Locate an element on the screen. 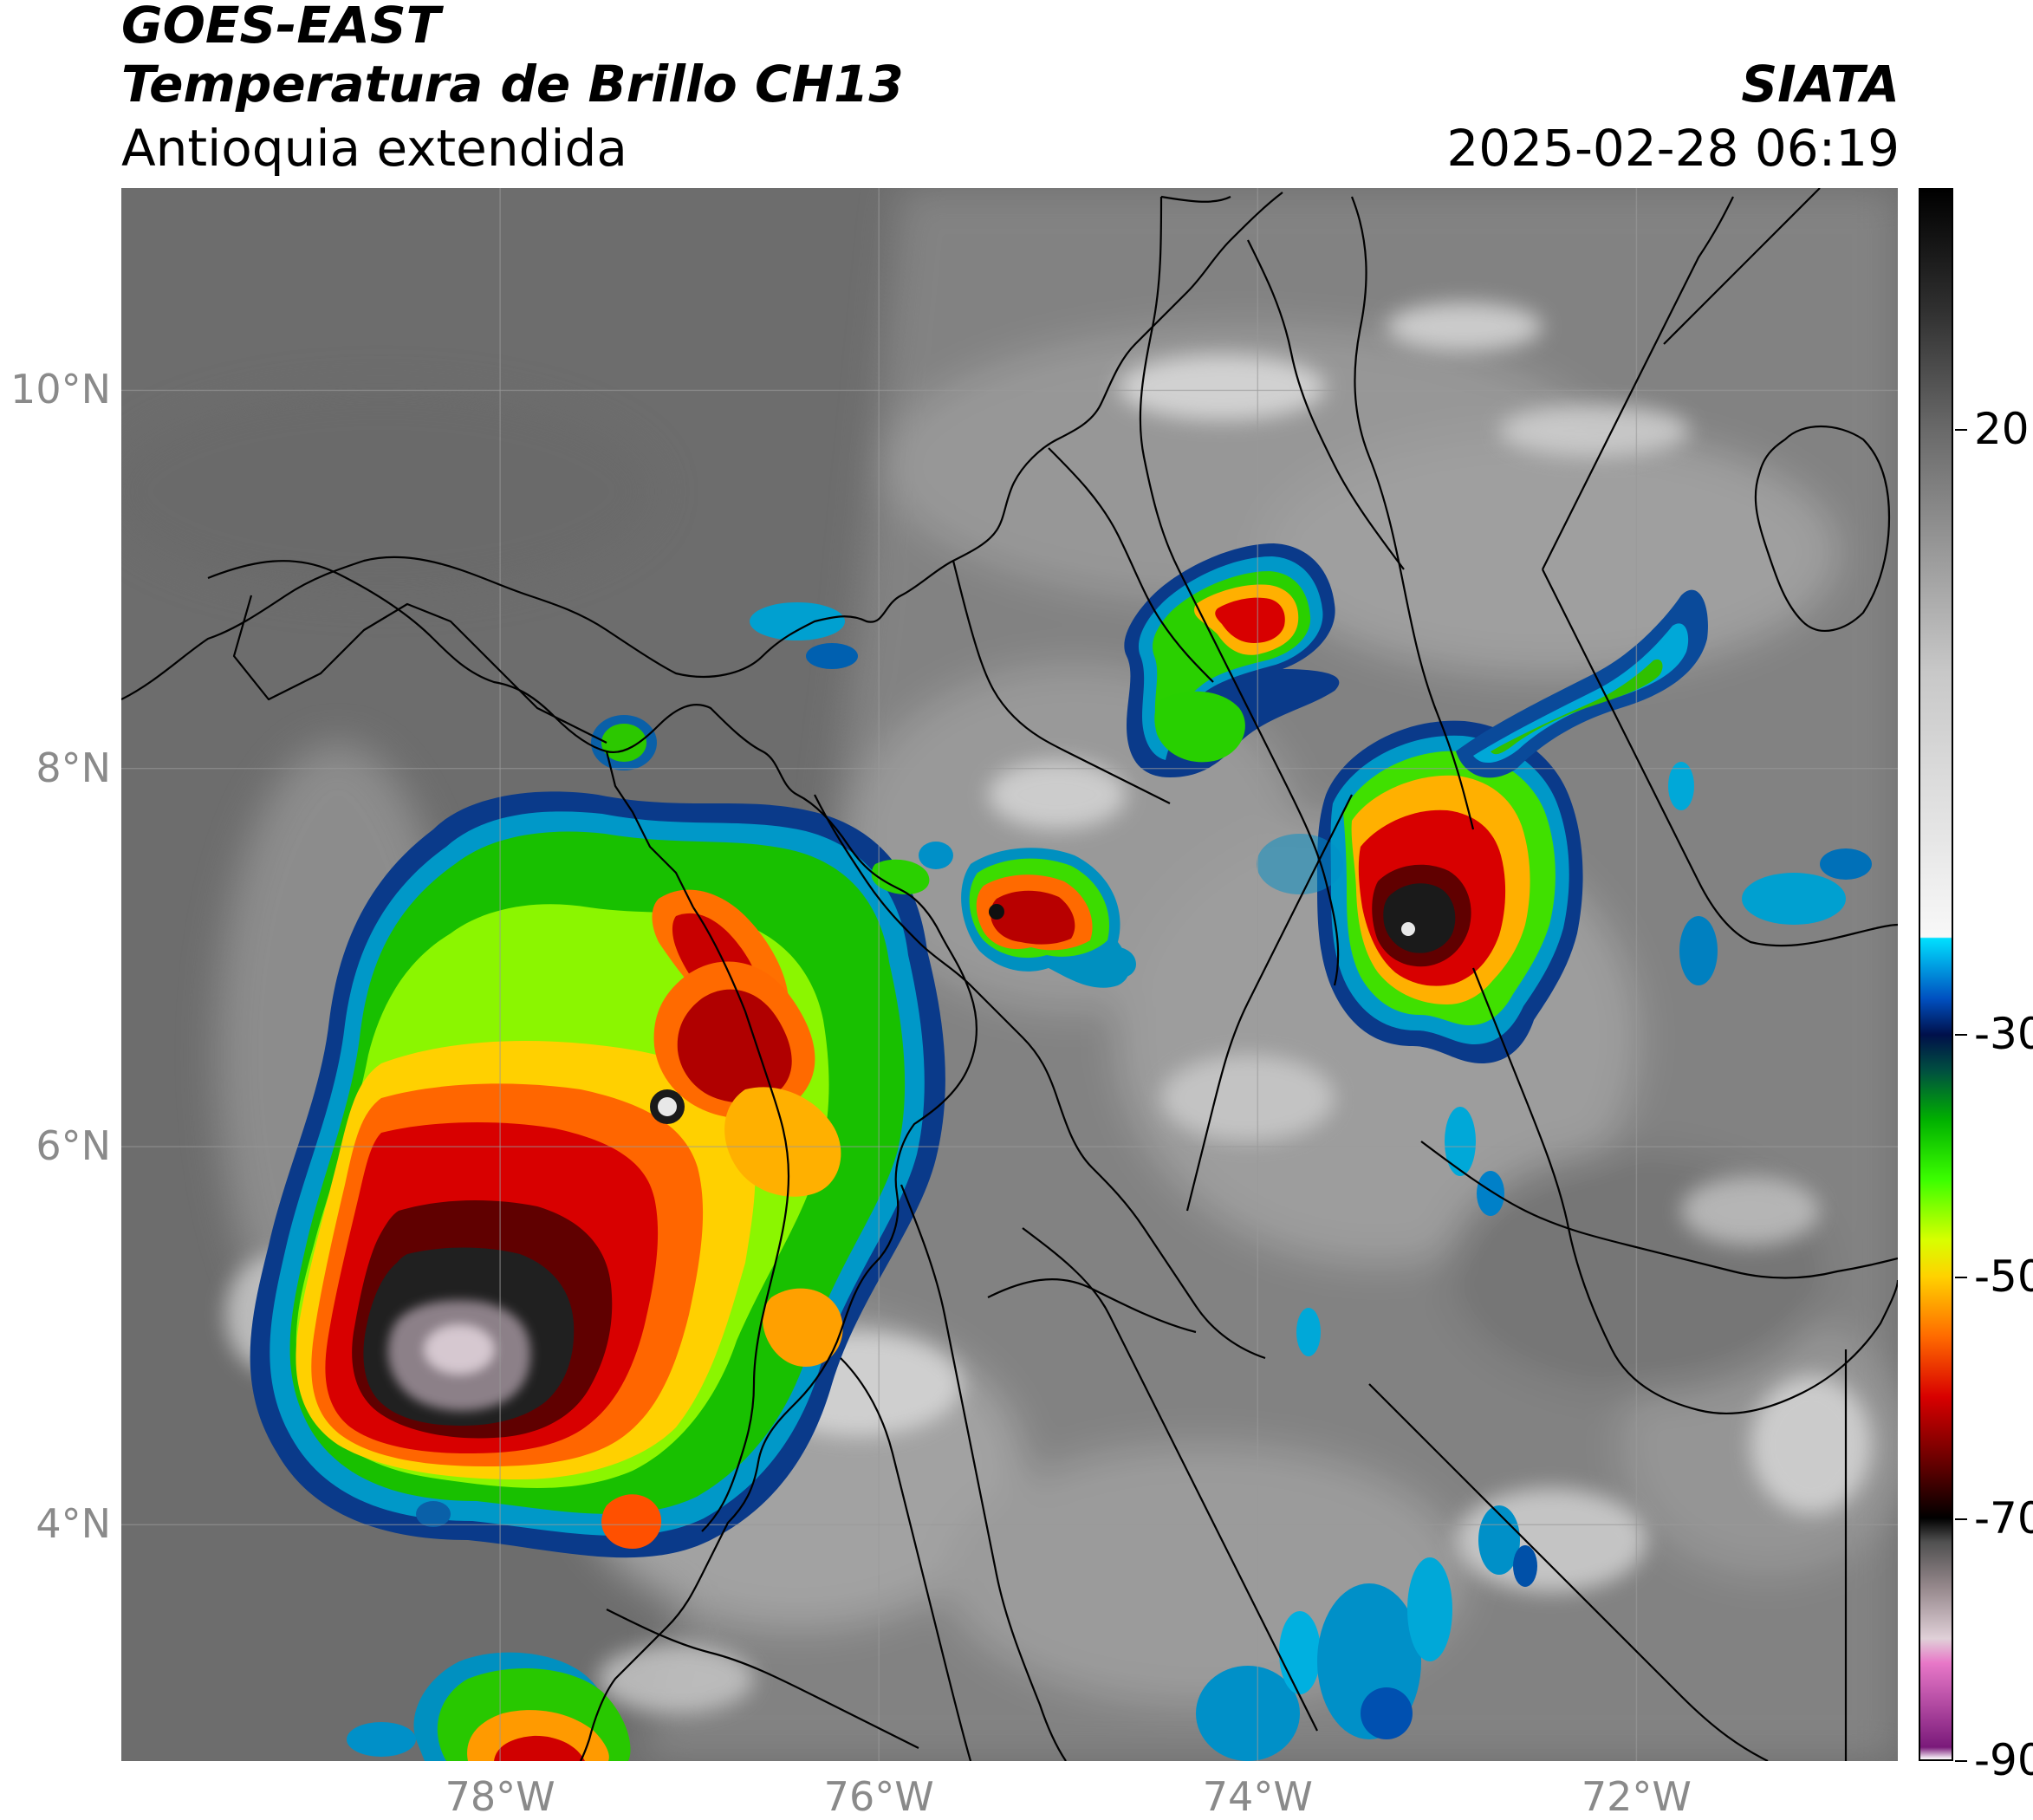 The height and width of the screenshot is (1820, 2033). colorbar-tick-label: -70 is located at coordinates (2003, 1518).